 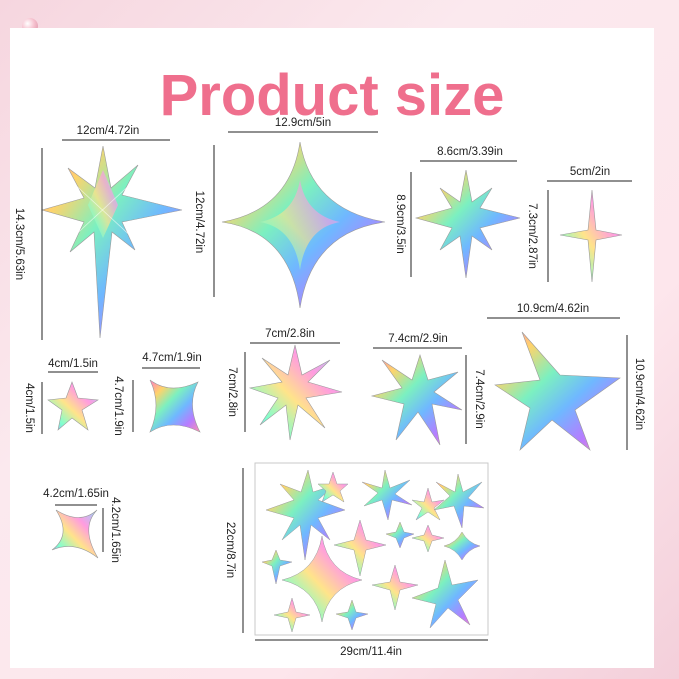 What do you see at coordinates (303, 225) in the screenshot?
I see `star-b-shape` at bounding box center [303, 225].